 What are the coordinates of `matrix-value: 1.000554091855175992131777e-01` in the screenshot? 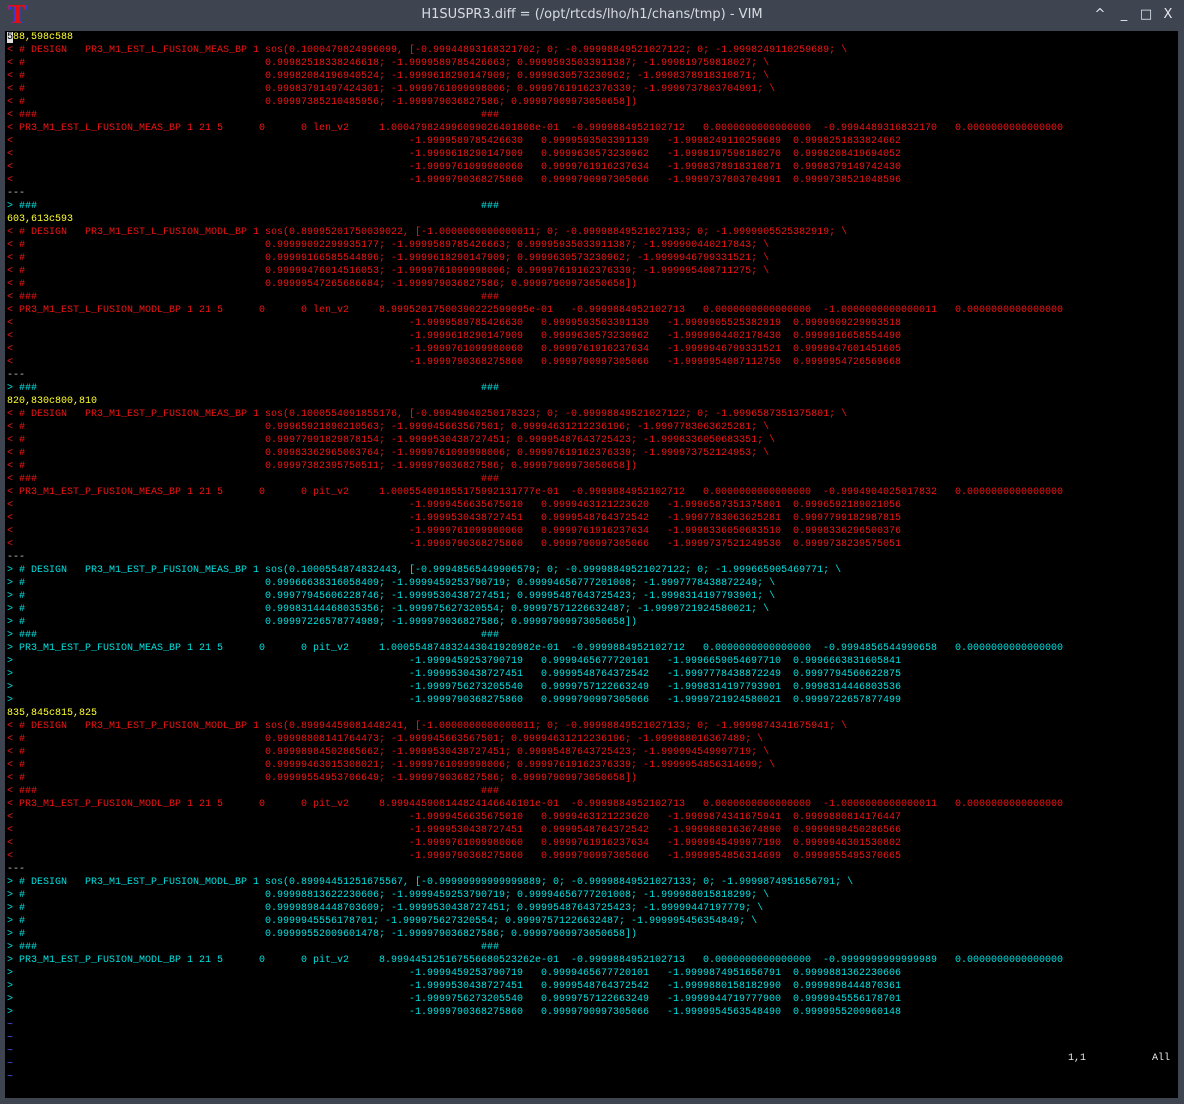 It's located at (469, 492).